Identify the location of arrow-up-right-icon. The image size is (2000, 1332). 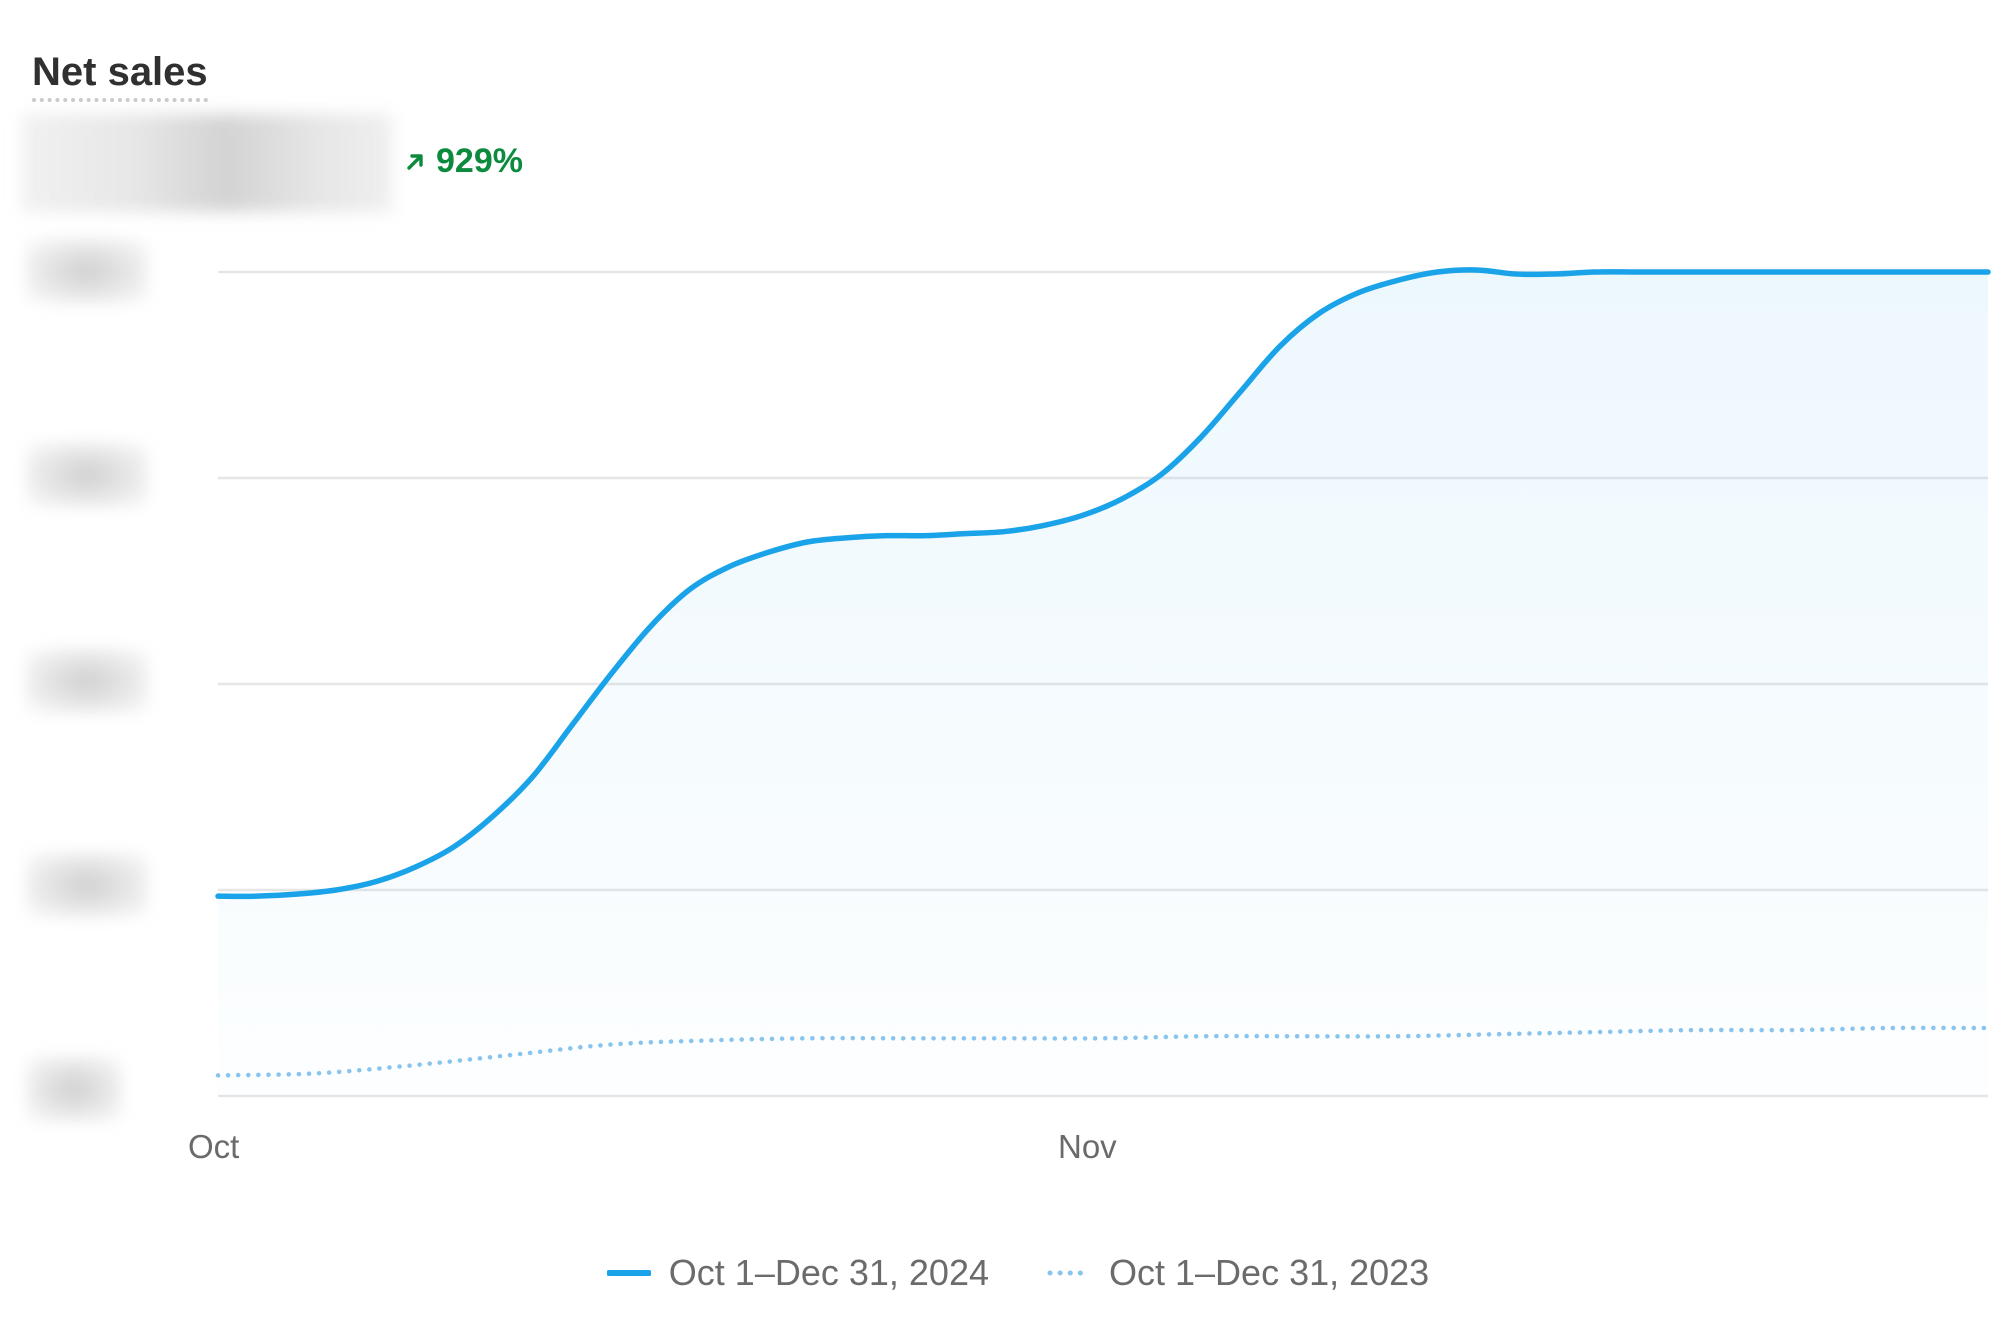
(415, 161).